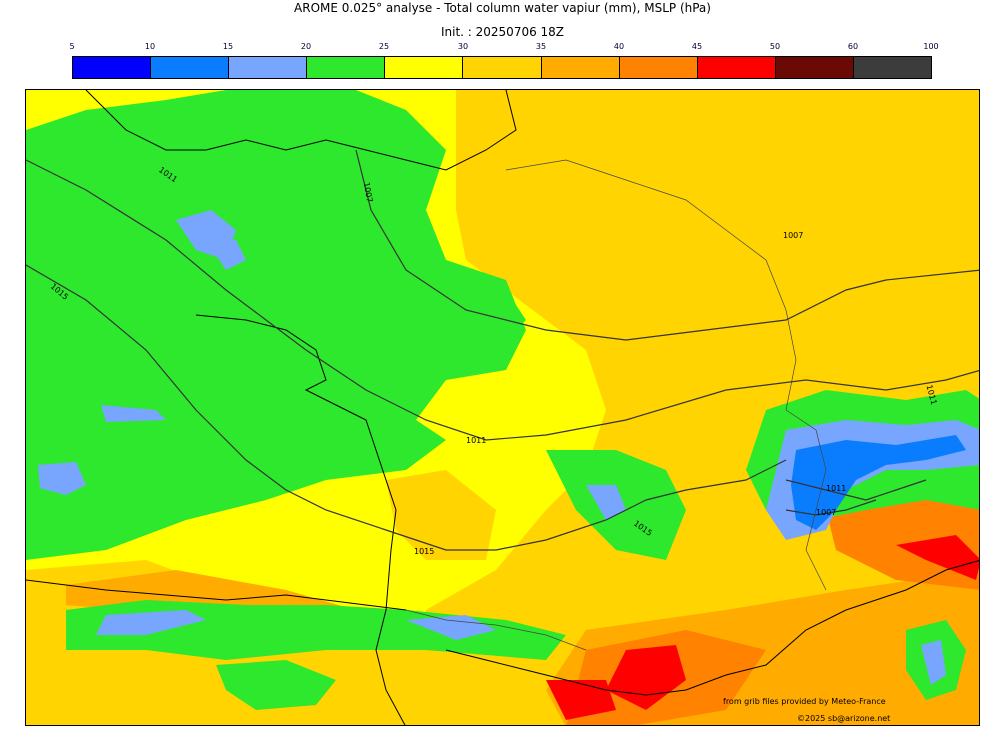 This screenshot has height=738, width=1005. I want to click on coastline-mediterranean, so click(661, 647).